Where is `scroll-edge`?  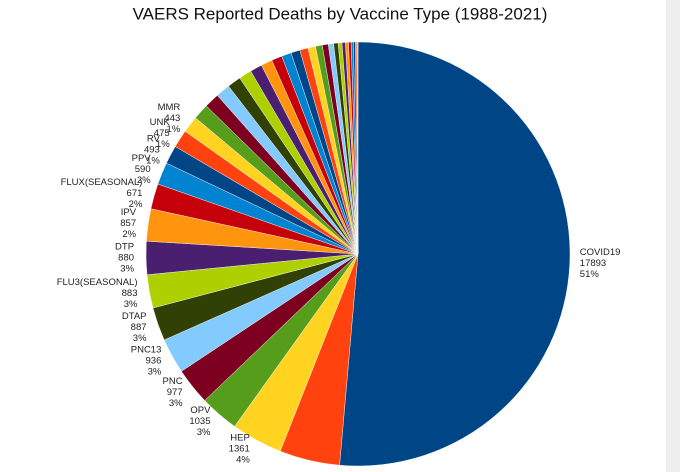
scroll-edge is located at coordinates (673, 236).